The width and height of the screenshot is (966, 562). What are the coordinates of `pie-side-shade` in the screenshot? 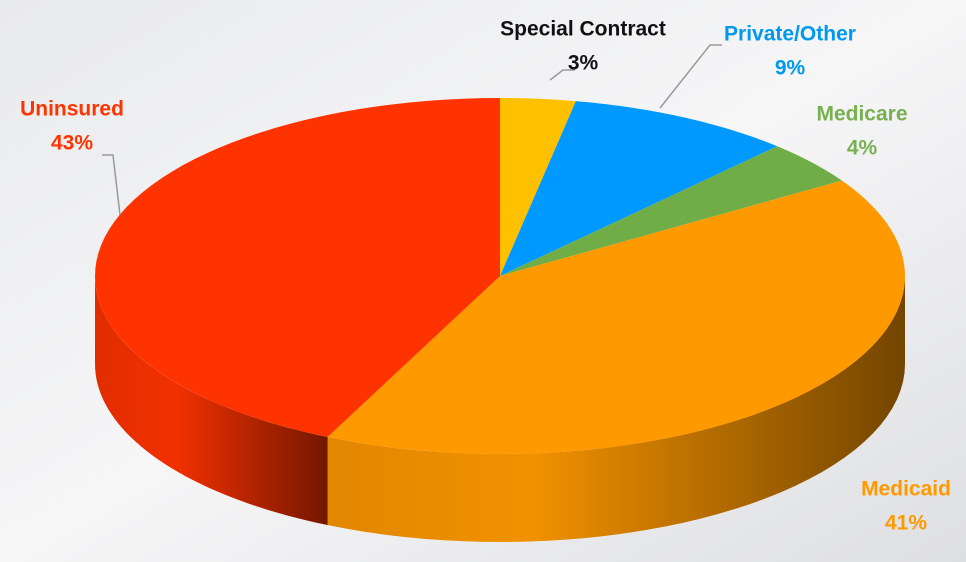 It's located at (211, 401).